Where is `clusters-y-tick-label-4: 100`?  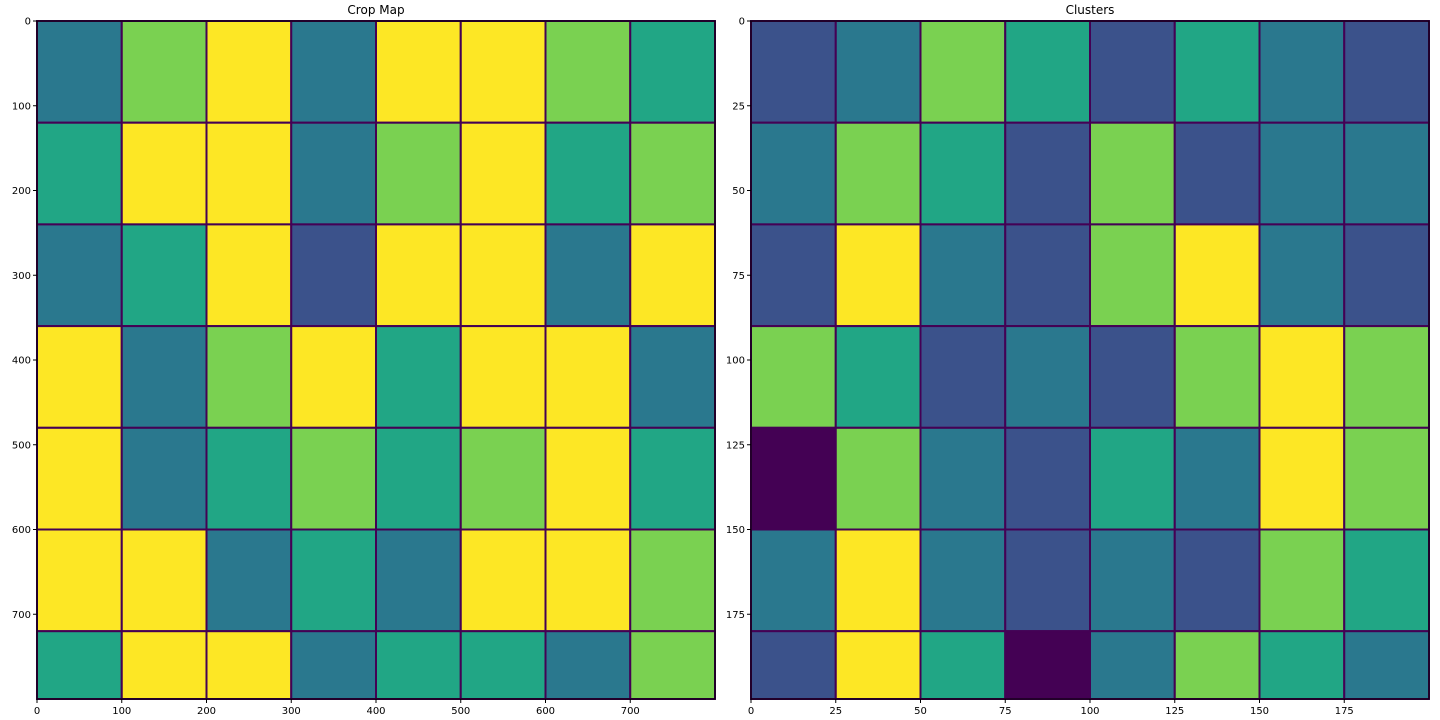
clusters-y-tick-label-4: 100 is located at coordinates (735, 361).